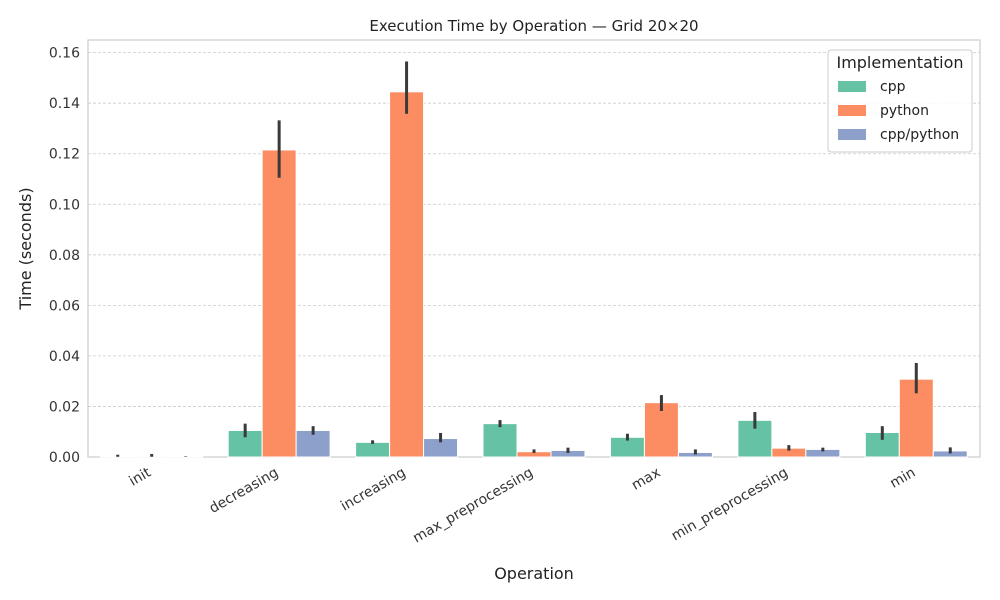  I want to click on y-tick-label: 0.10, so click(64, 205).